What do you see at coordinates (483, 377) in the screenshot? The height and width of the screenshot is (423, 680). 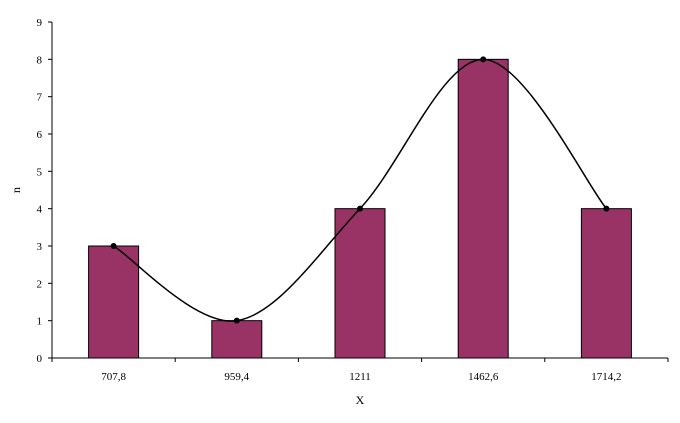 I see `x-tick-label: 1462,6` at bounding box center [483, 377].